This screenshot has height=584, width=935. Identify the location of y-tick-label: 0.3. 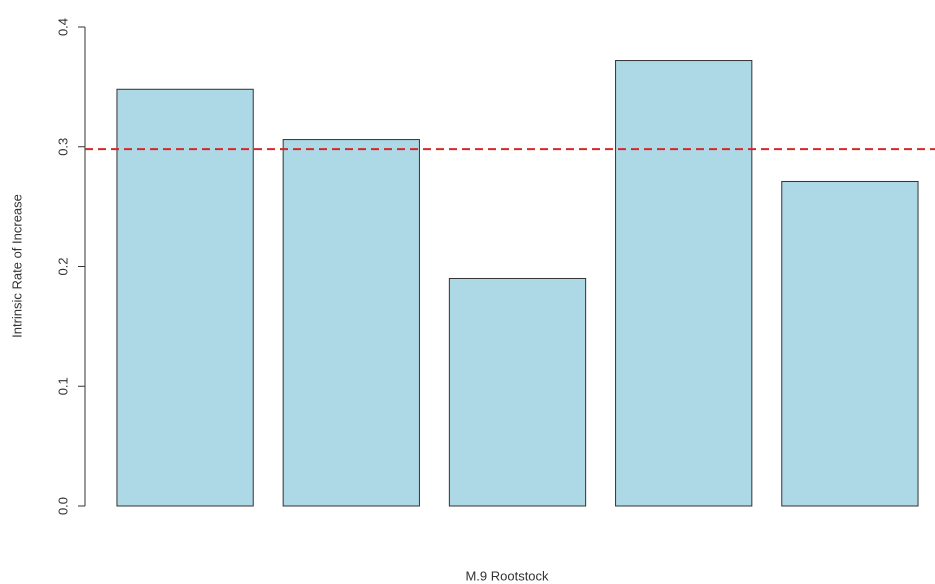
(62, 147).